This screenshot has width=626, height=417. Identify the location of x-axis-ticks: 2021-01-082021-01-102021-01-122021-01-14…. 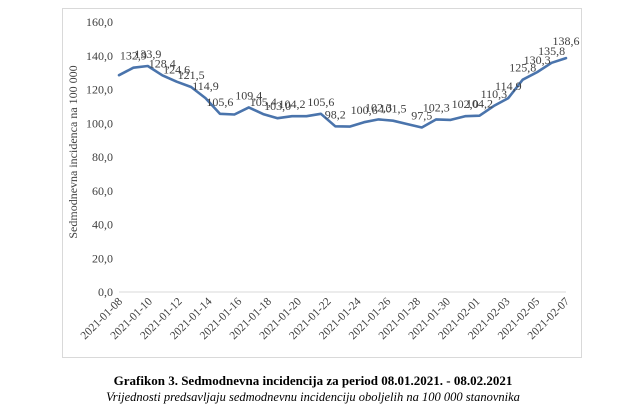
(326, 318).